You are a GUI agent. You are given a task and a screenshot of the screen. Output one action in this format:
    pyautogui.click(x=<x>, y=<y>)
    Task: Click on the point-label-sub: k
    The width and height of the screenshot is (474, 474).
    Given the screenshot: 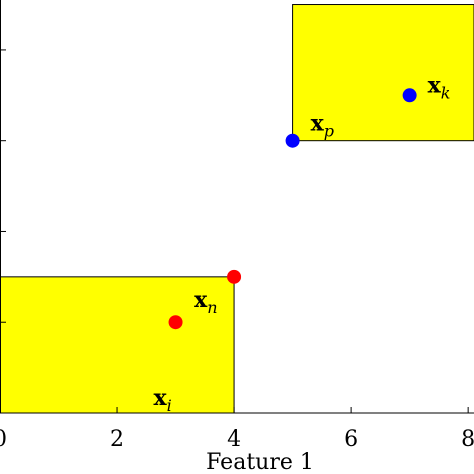 What is the action you would take?
    pyautogui.click(x=446, y=92)
    